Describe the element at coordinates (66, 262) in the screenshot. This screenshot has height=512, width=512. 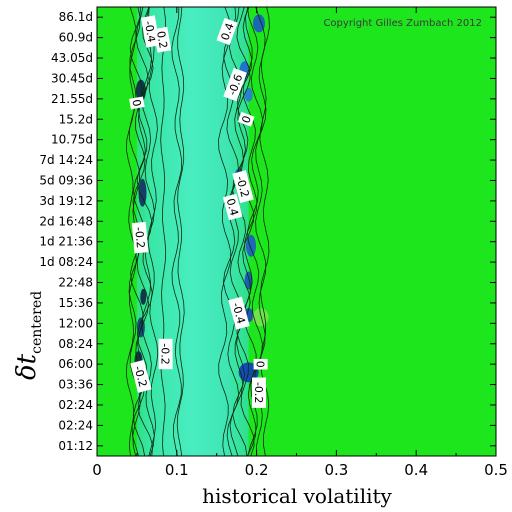
I see `y-tick-label: 1d 08:24` at that location.